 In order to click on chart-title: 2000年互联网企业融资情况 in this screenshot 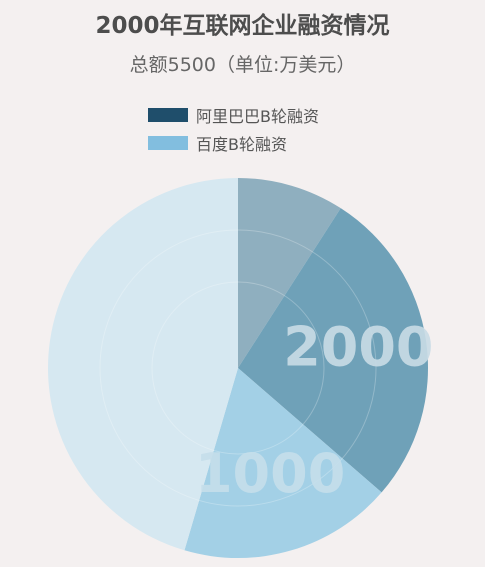, I will do `click(242, 26)`.